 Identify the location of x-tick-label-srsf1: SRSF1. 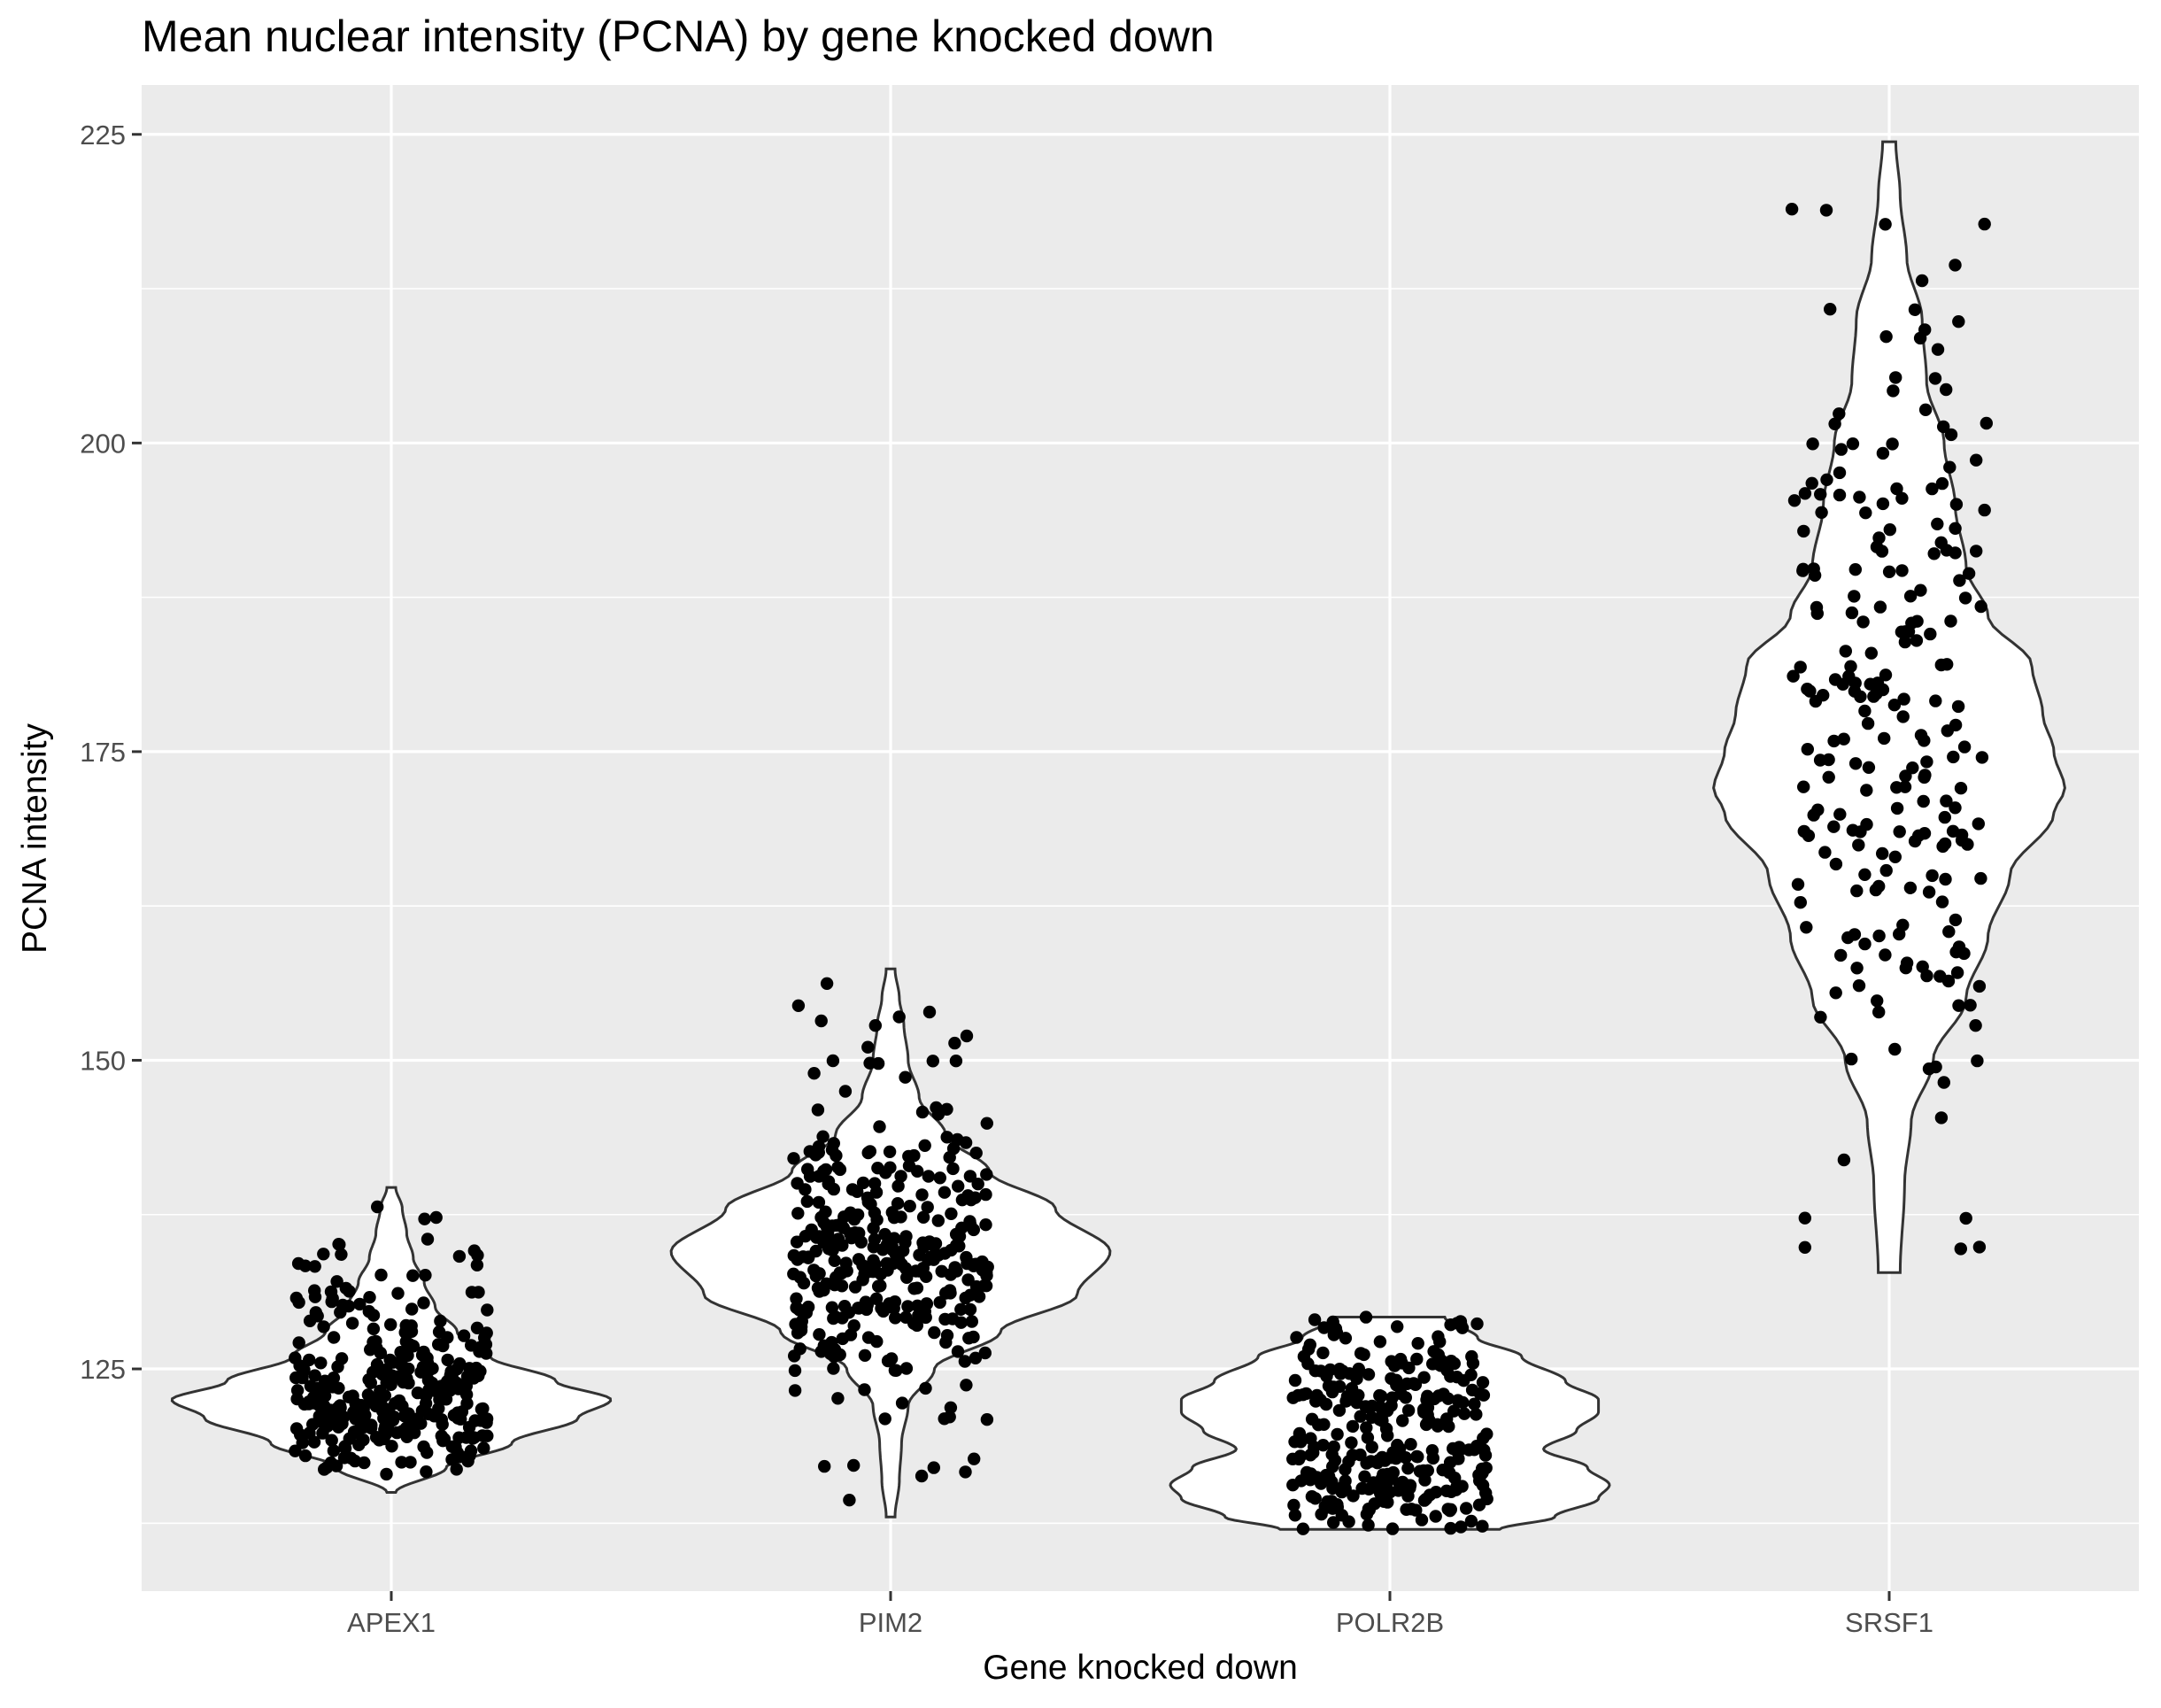
(1889, 1622).